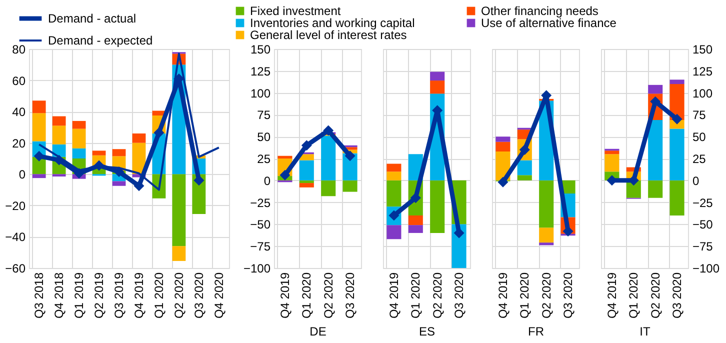  What do you see at coordinates (645, 331) in the screenshot?
I see `x-axis-title: IT` at bounding box center [645, 331].